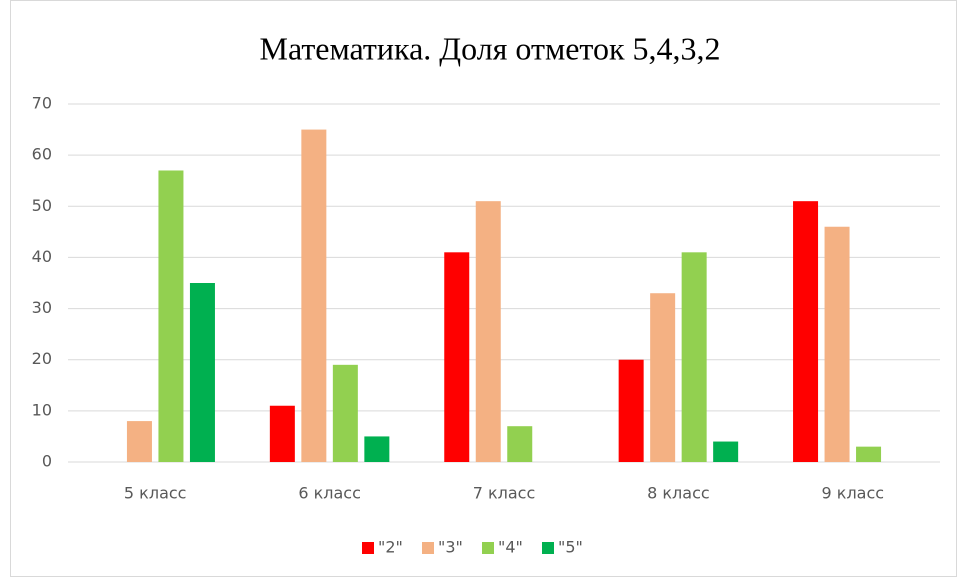 This screenshot has height=578, width=958. What do you see at coordinates (450, 547) in the screenshot?
I see `legend-label: "3"` at bounding box center [450, 547].